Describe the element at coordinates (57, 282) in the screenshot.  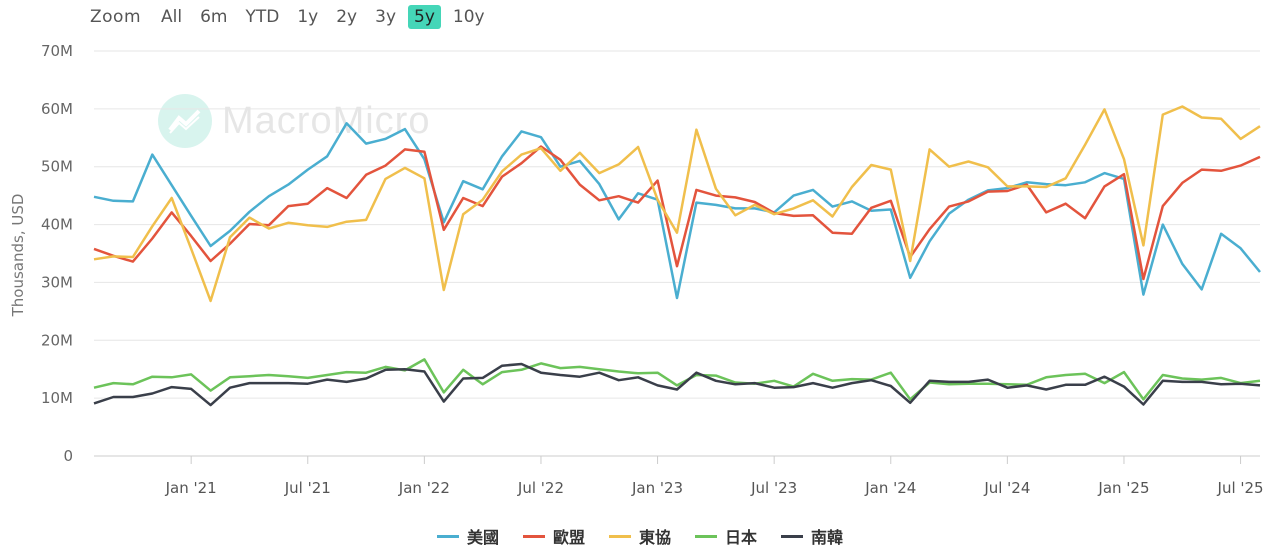
I see `y-tick-label: 30M` at that location.